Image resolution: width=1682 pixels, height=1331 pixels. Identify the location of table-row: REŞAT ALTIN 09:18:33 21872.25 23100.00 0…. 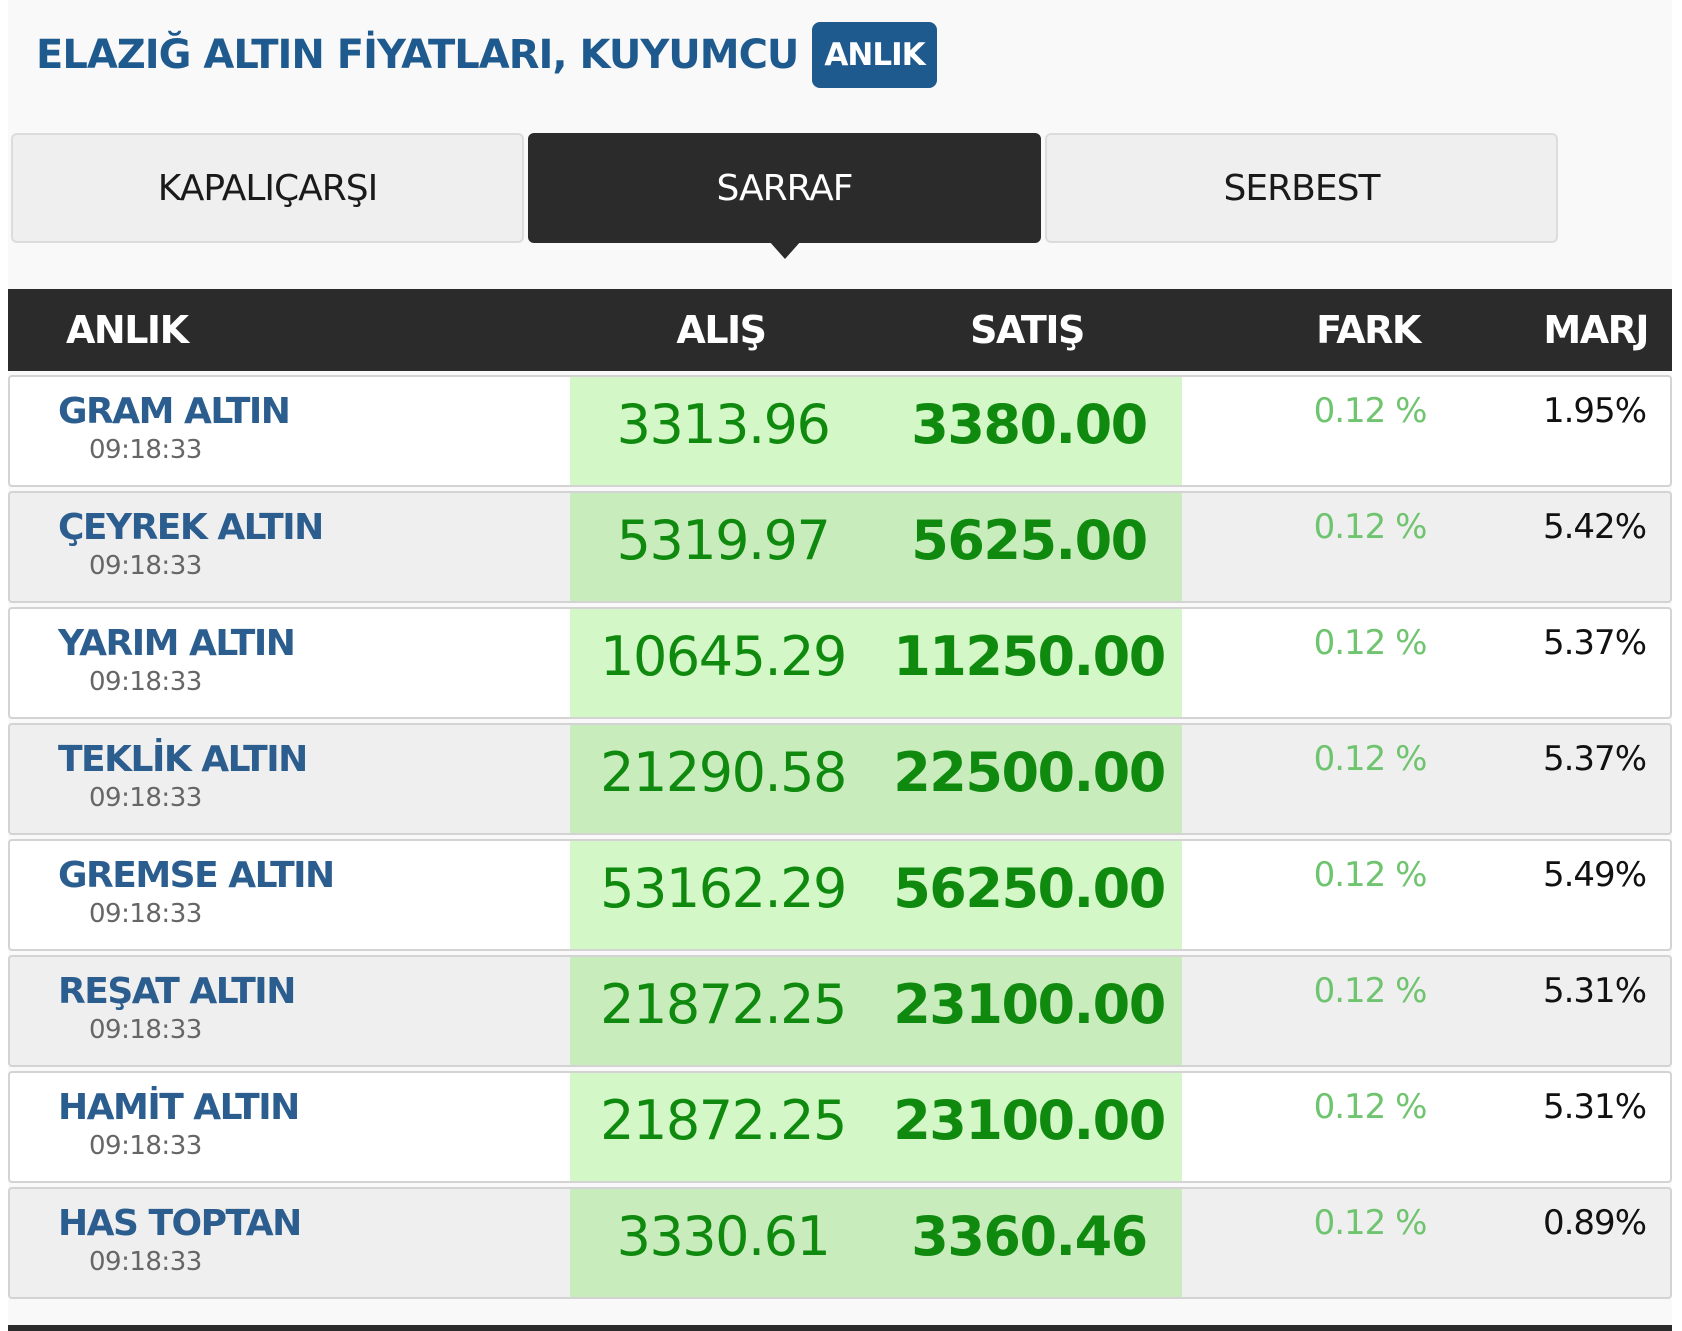
(840, 1011).